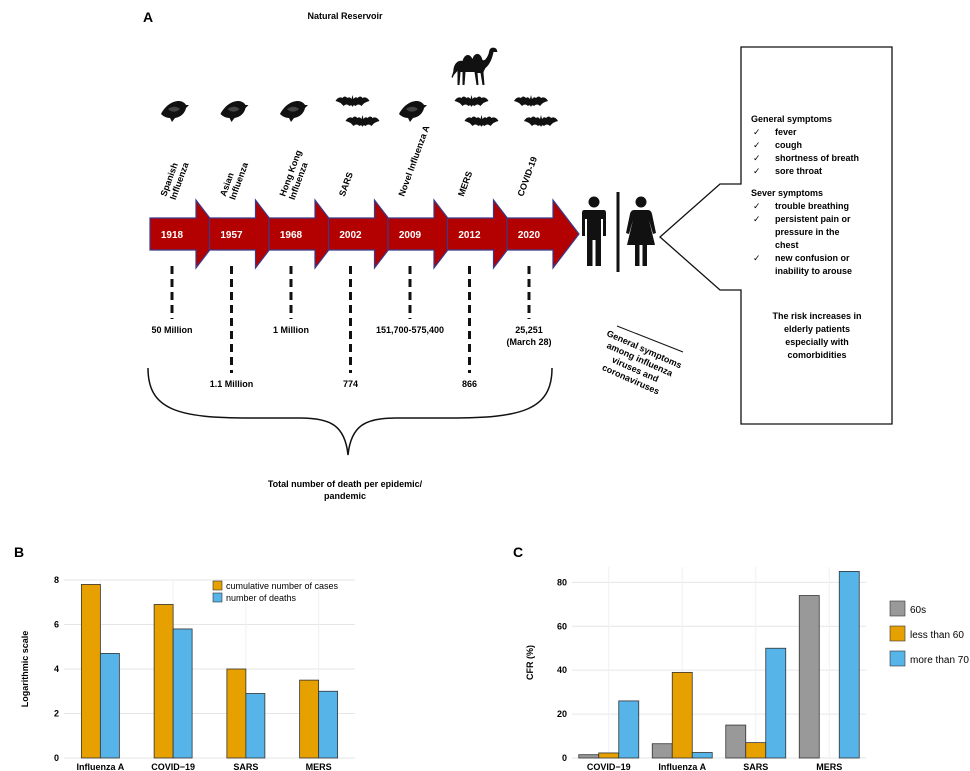  I want to click on severe-symptom: new confusion or, so click(812, 258).